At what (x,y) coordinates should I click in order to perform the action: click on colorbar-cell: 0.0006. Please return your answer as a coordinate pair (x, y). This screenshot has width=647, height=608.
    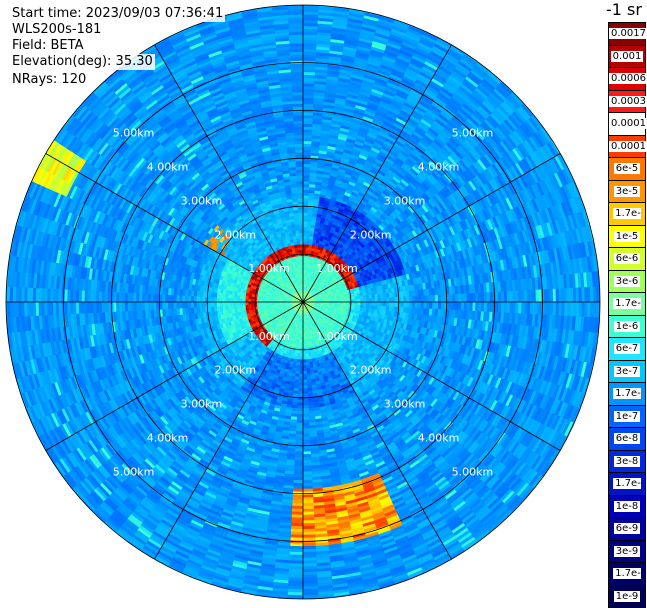
    Looking at the image, I should click on (627, 79).